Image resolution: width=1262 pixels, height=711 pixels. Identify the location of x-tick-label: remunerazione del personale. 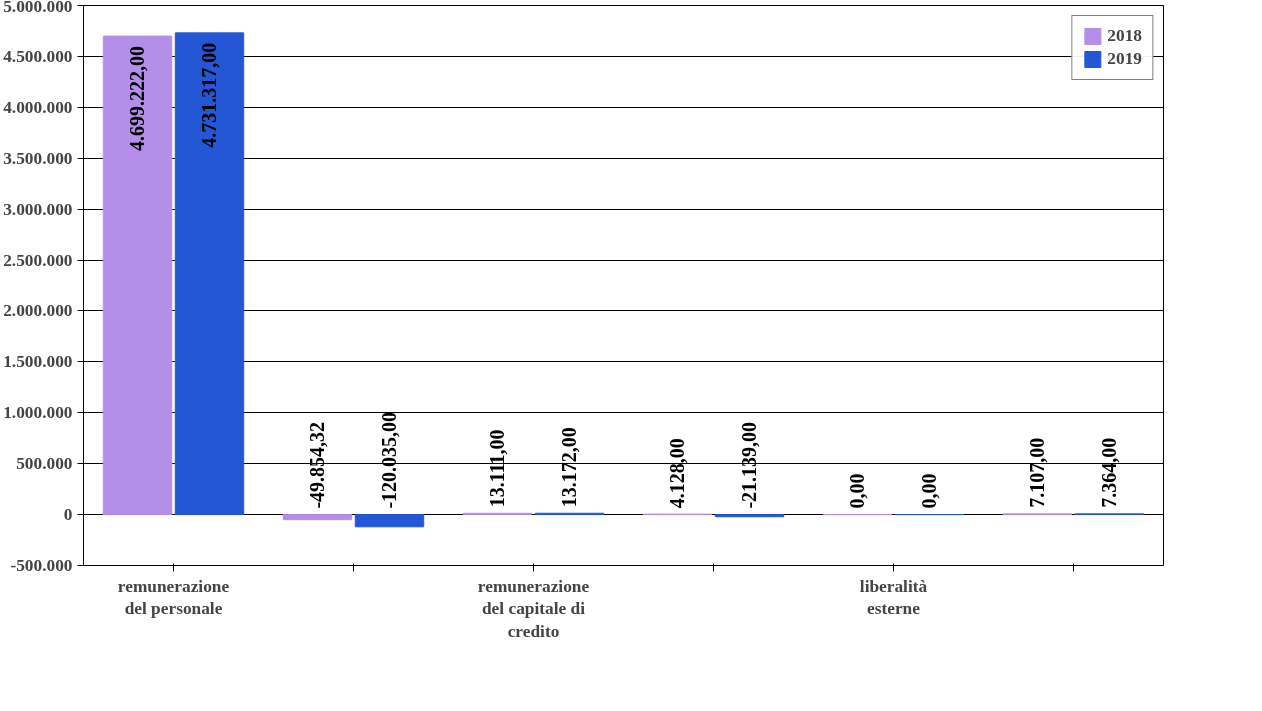
(173, 597).